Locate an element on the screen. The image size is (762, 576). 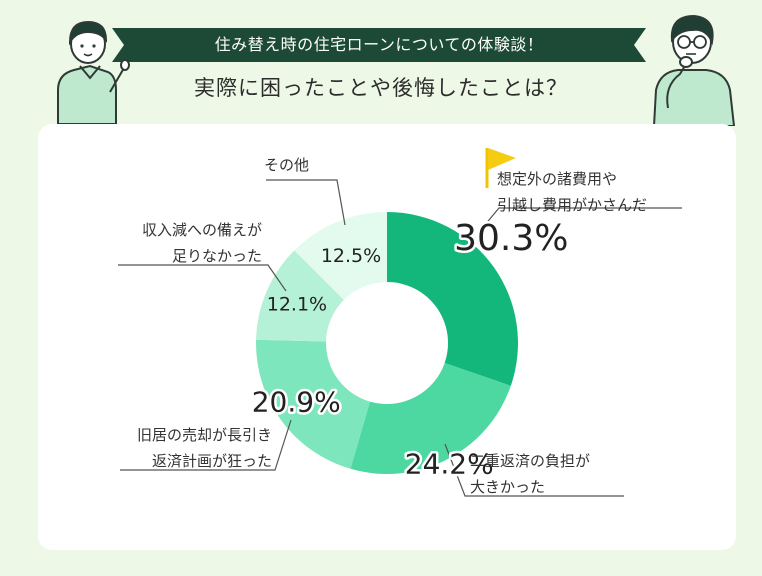
banner-ribbon is located at coordinates (379, 45).